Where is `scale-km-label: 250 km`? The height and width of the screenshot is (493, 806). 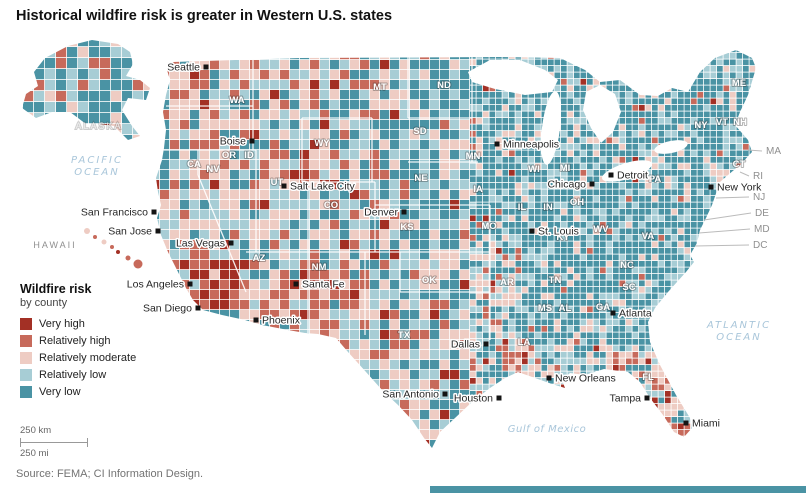
scale-km-label: 250 km is located at coordinates (36, 430).